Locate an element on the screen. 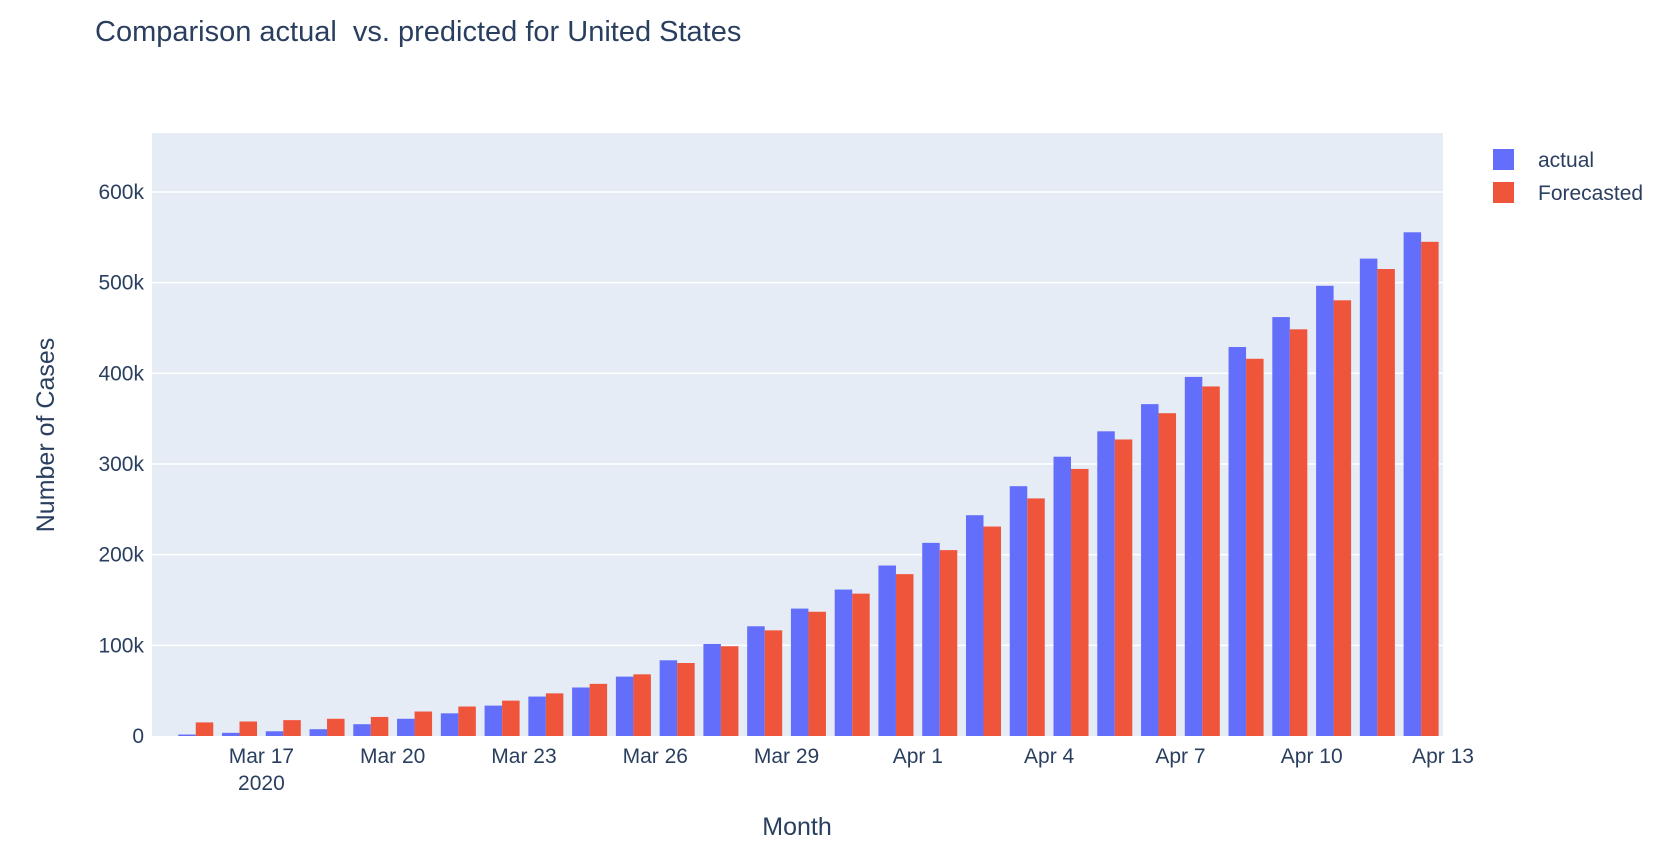  legend-swatch-actual is located at coordinates (1503, 159).